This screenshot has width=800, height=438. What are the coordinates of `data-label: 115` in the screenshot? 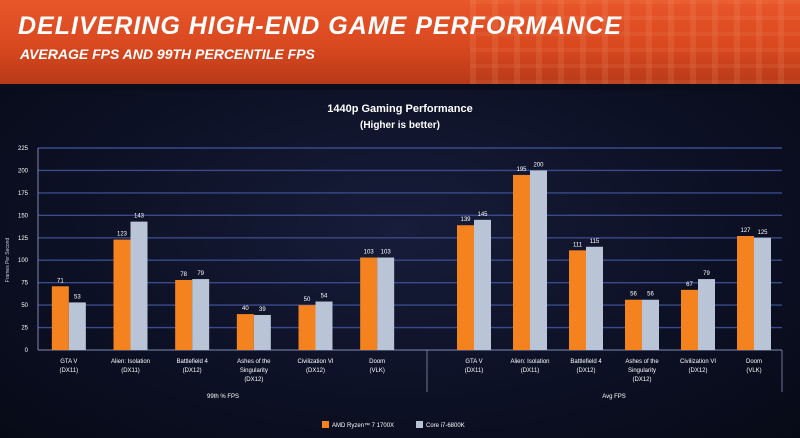 It's located at (595, 242).